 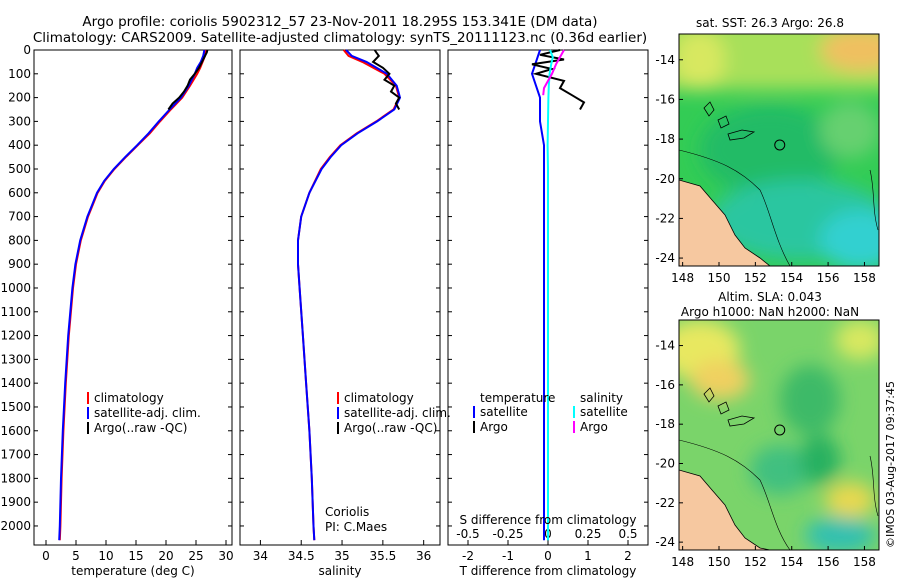 What do you see at coordinates (15, 312) in the screenshot?
I see `y-tick-label: 1100` at bounding box center [15, 312].